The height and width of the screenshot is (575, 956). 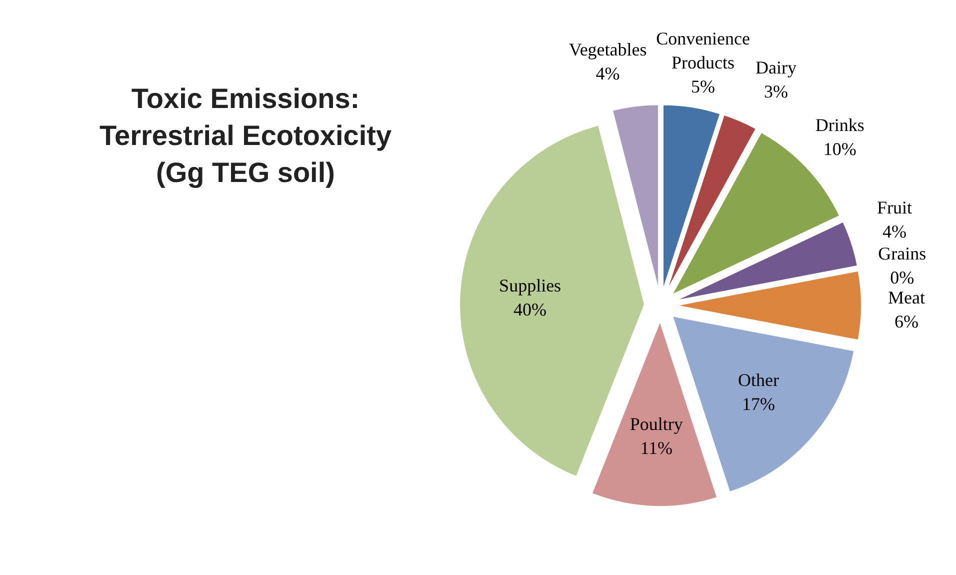 What do you see at coordinates (530, 285) in the screenshot?
I see `slice-label: Supplies` at bounding box center [530, 285].